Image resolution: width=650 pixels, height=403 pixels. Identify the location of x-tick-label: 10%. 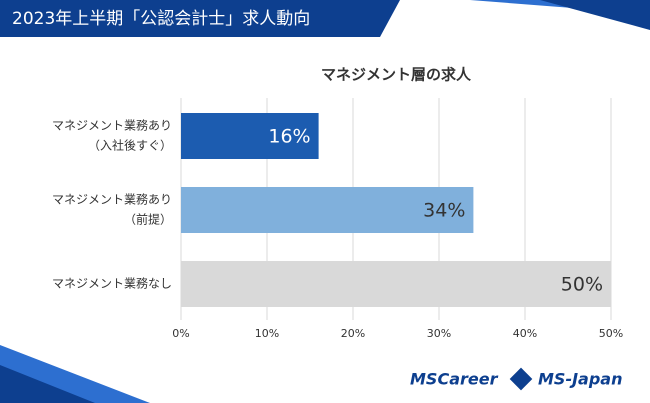
(267, 333).